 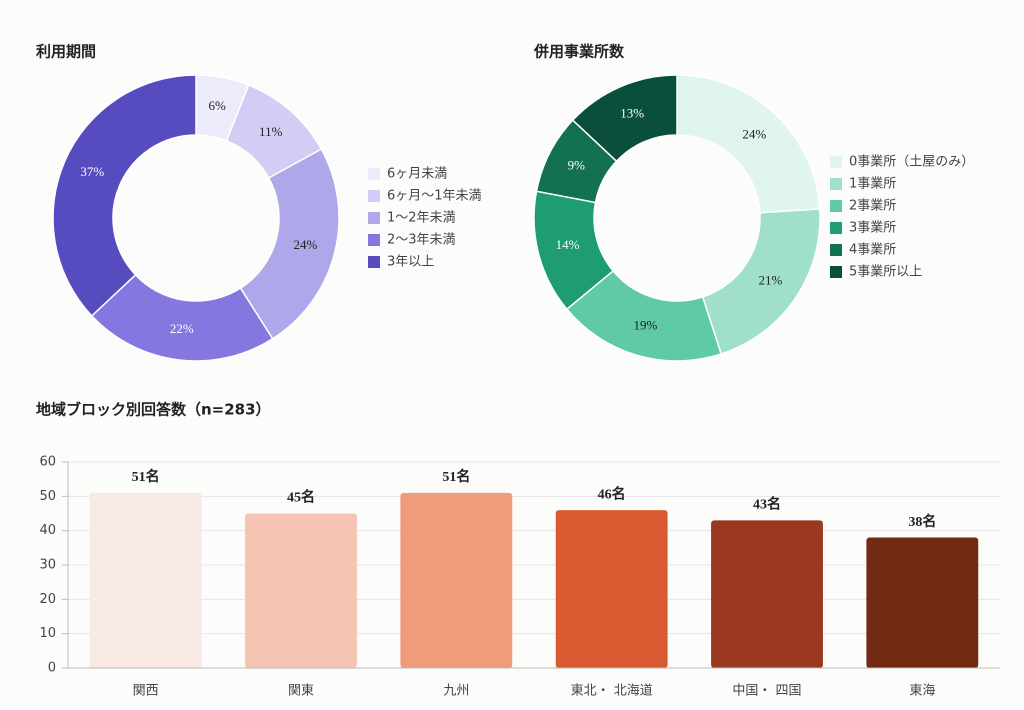 I want to click on legend-label: 3年以上, so click(x=410, y=262).